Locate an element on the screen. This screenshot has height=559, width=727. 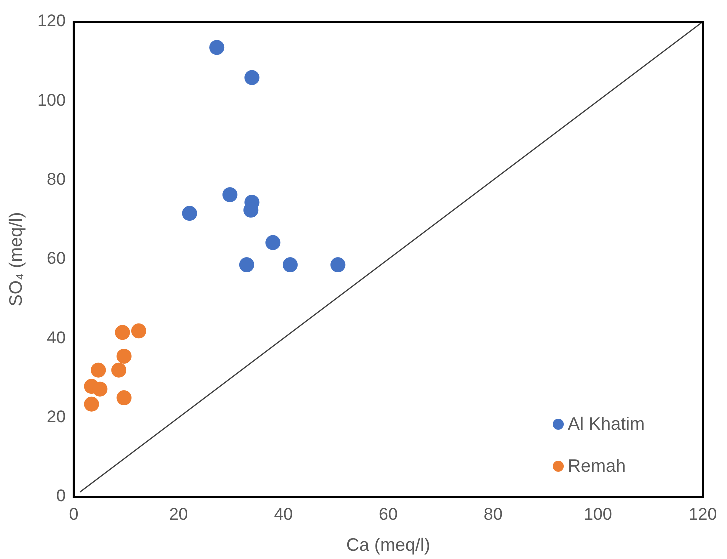
legend-label: Al Khatim is located at coordinates (607, 424).